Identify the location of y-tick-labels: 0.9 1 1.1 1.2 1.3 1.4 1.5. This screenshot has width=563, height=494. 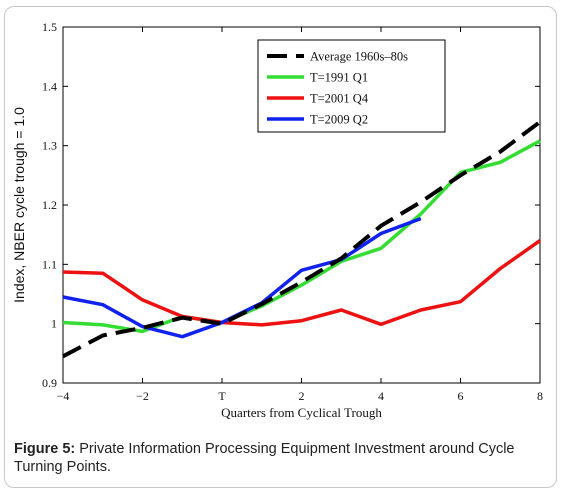
(49, 205).